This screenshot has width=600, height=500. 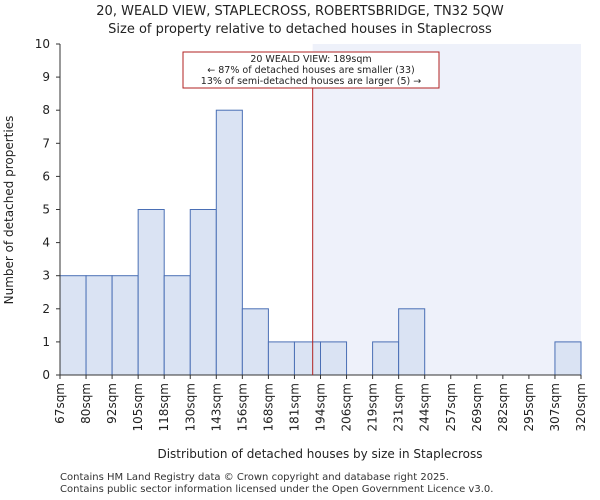 I want to click on bar-92sqm, so click(x=125, y=325).